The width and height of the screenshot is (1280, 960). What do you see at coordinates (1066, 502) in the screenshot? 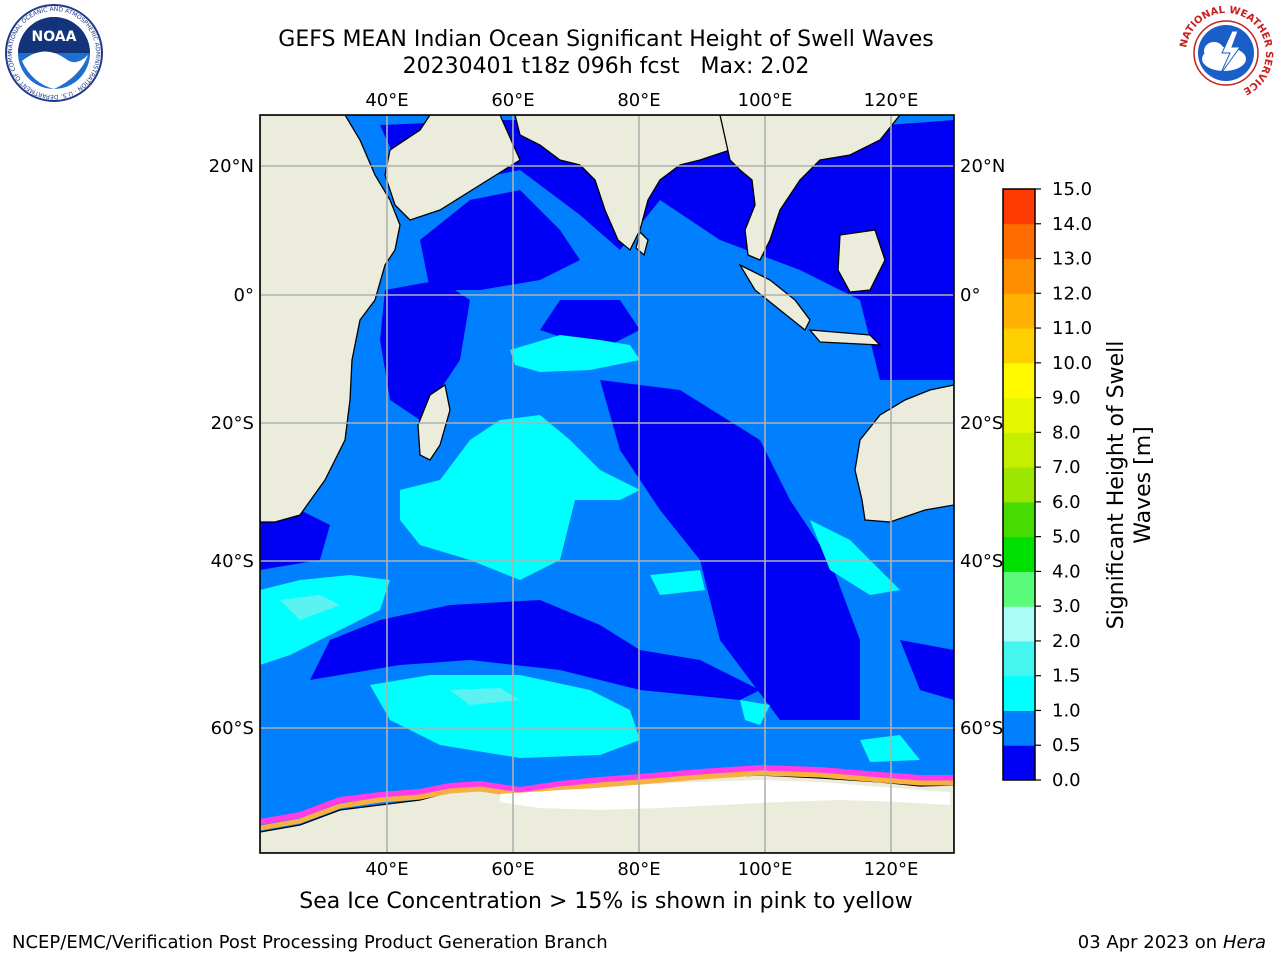
I see `colorbar-tick-label: 6.0` at bounding box center [1066, 502].